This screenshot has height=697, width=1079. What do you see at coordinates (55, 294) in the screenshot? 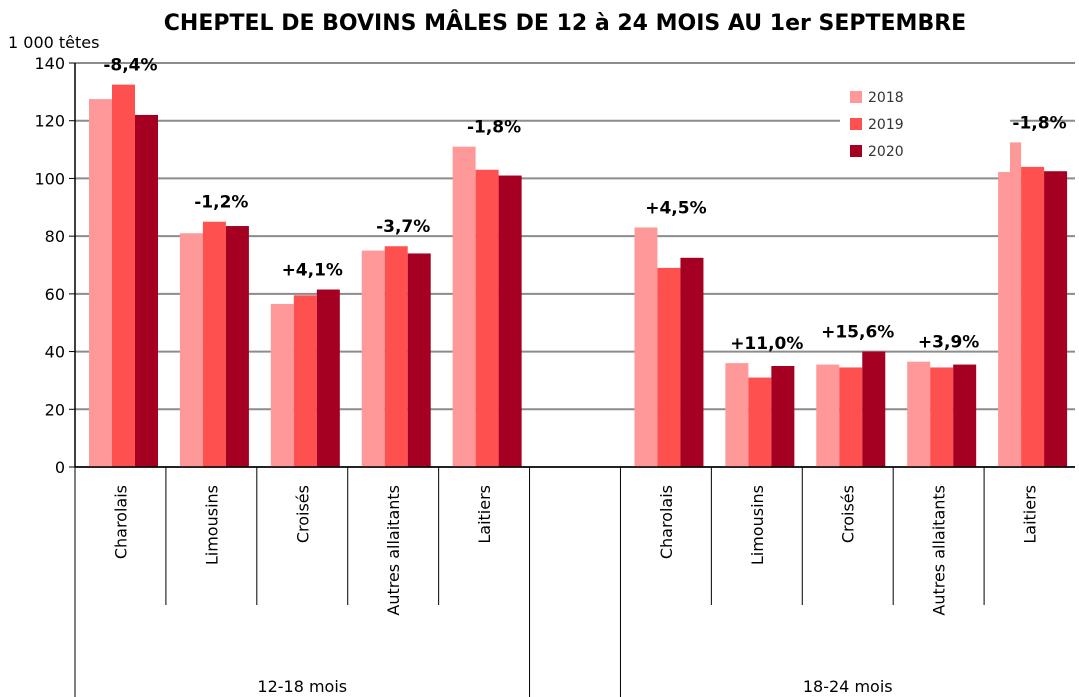
I see `y-tick-label: 60` at bounding box center [55, 294].